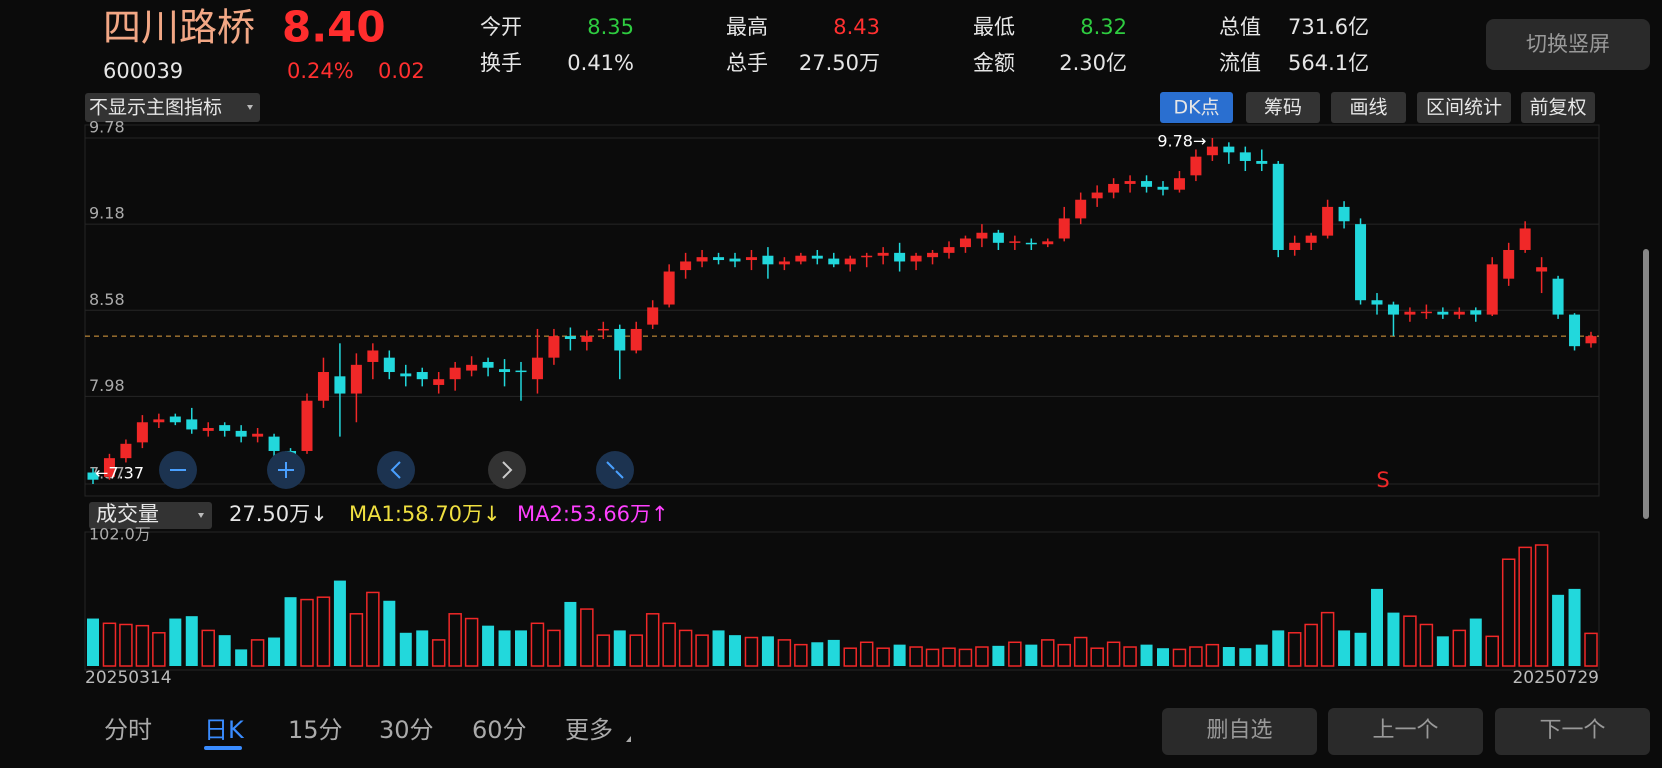 The width and height of the screenshot is (1662, 768). Describe the element at coordinates (315, 730) in the screenshot. I see `period-tab: 15分` at that location.